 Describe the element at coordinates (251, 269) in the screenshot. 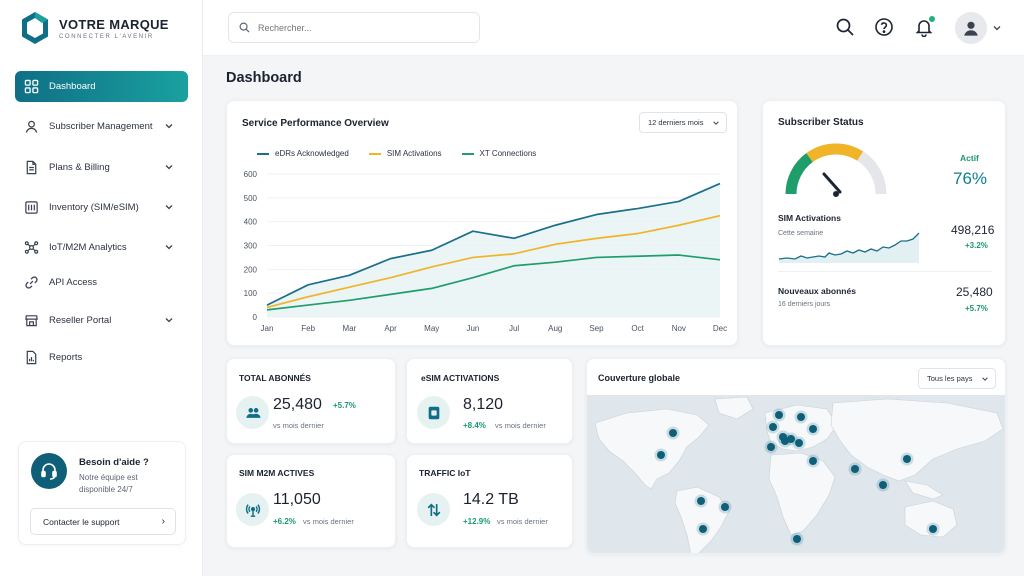

I see `y-tick-label: 200` at that location.